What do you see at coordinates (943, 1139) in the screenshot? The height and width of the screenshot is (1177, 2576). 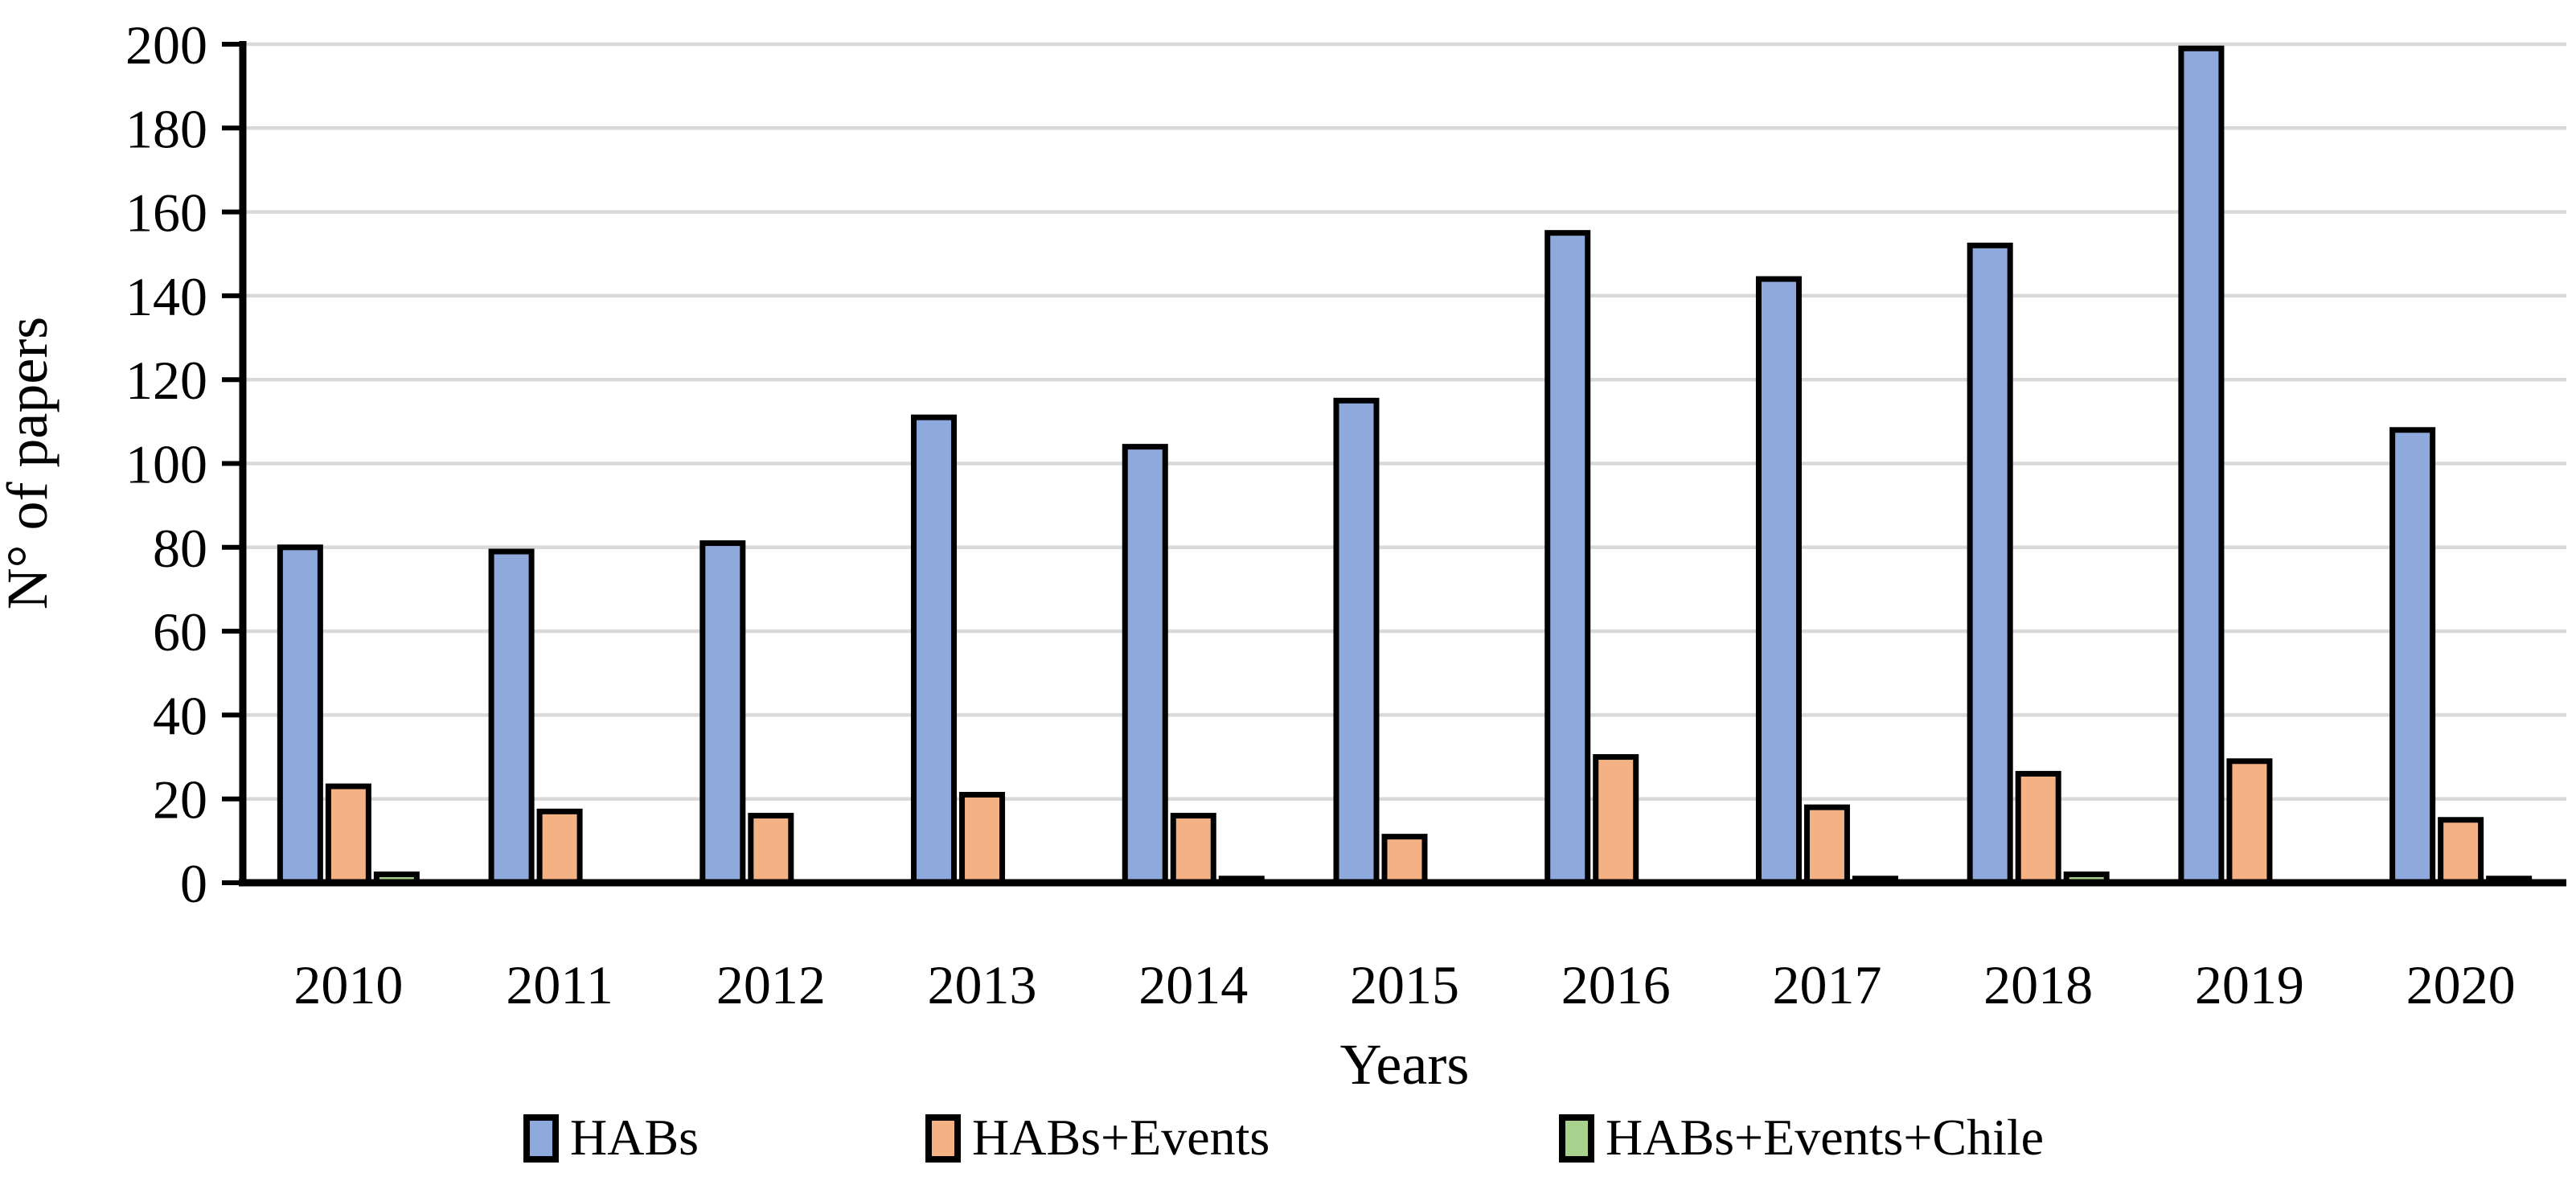 I see `legend-swatch-habs-events` at bounding box center [943, 1139].